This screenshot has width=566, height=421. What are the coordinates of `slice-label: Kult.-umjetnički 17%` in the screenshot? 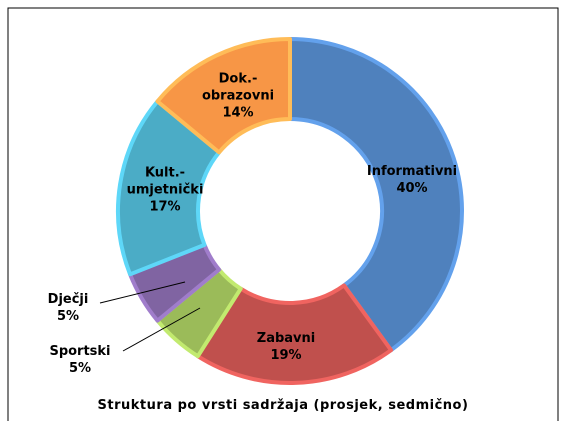 It's located at (165, 190).